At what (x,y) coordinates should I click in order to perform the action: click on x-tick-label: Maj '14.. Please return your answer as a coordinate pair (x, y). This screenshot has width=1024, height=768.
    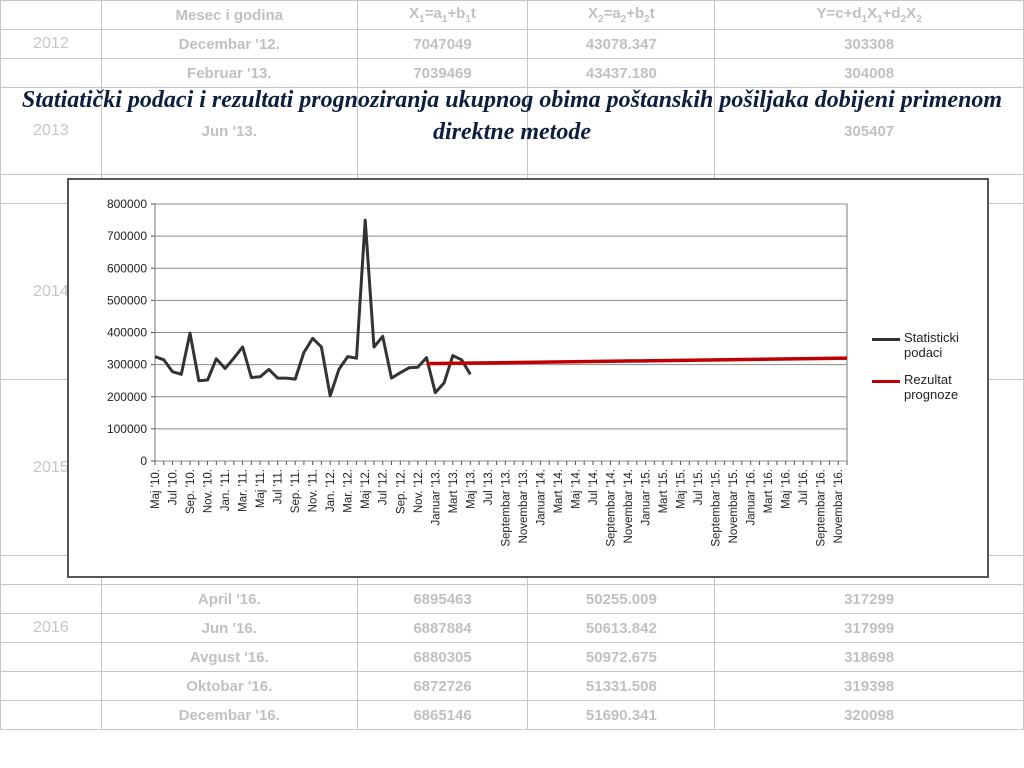
    Looking at the image, I should click on (576, 489).